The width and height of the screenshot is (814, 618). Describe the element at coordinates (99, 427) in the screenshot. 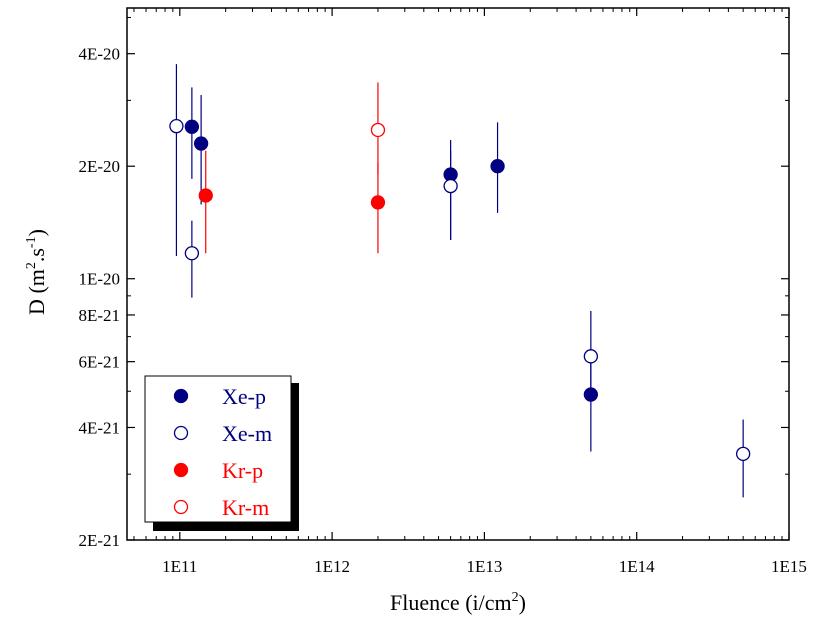

I see `y-tick-label: 4E-21` at that location.